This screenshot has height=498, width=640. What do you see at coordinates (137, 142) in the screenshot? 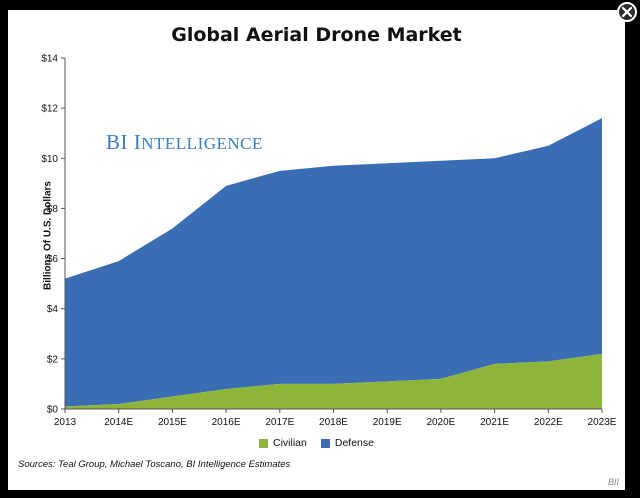
I see `watermark-initial: I` at bounding box center [137, 142].